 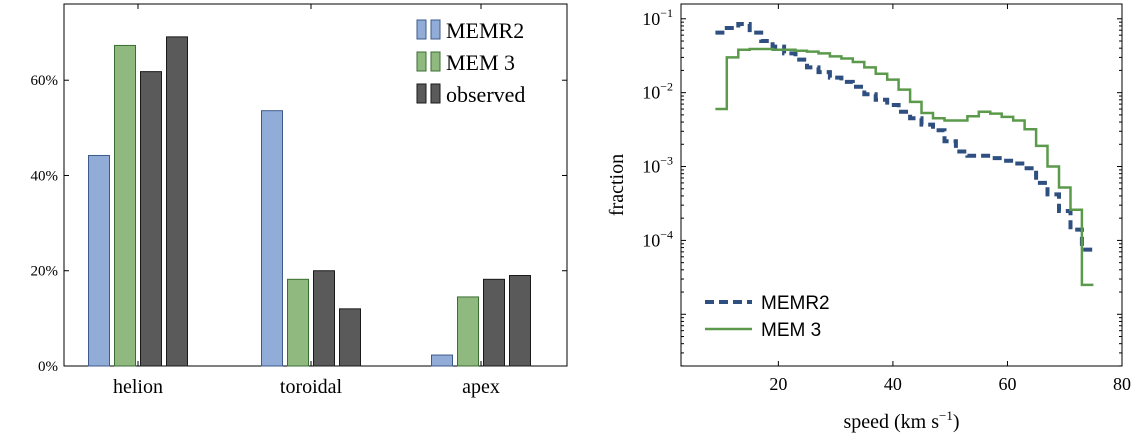 What do you see at coordinates (893, 384) in the screenshot?
I see `x-tick-label: 40` at bounding box center [893, 384].